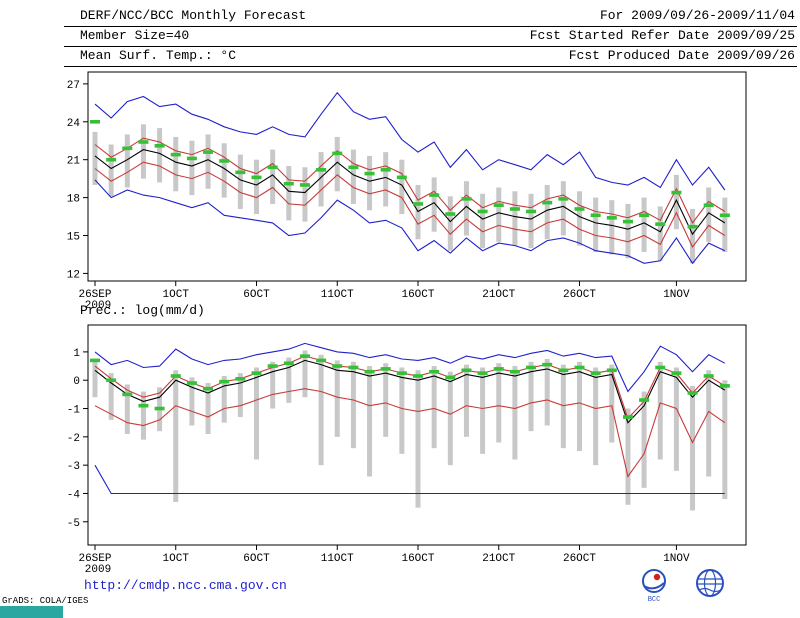 This screenshot has width=800, height=618. What do you see at coordinates (654, 600) in the screenshot?
I see `bcc-logo-label: BCC` at bounding box center [654, 600].